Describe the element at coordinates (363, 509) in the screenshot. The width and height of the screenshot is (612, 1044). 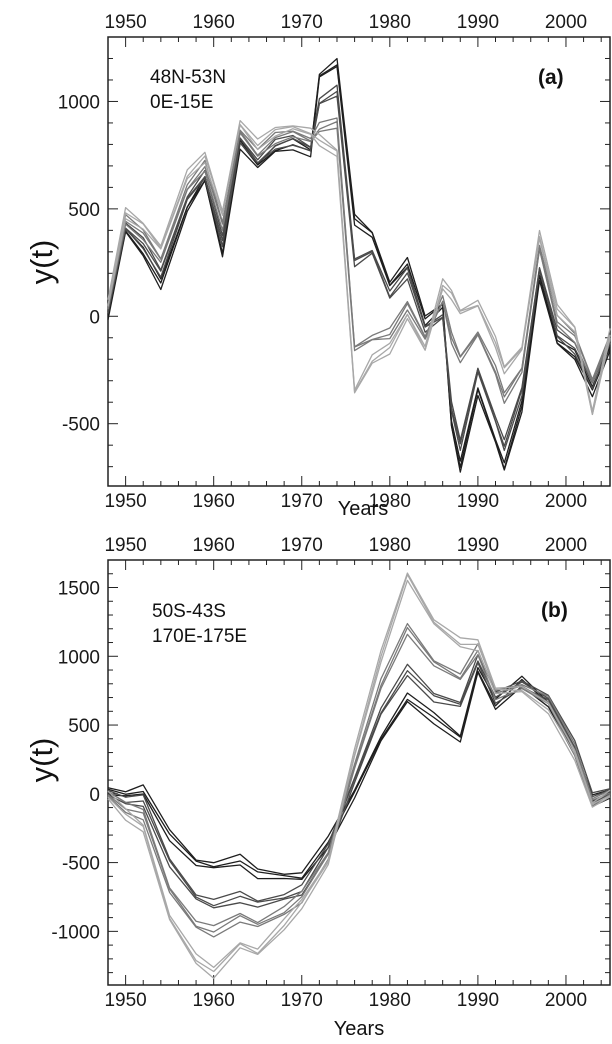
I see `x-axis-title-a: Years` at that location.